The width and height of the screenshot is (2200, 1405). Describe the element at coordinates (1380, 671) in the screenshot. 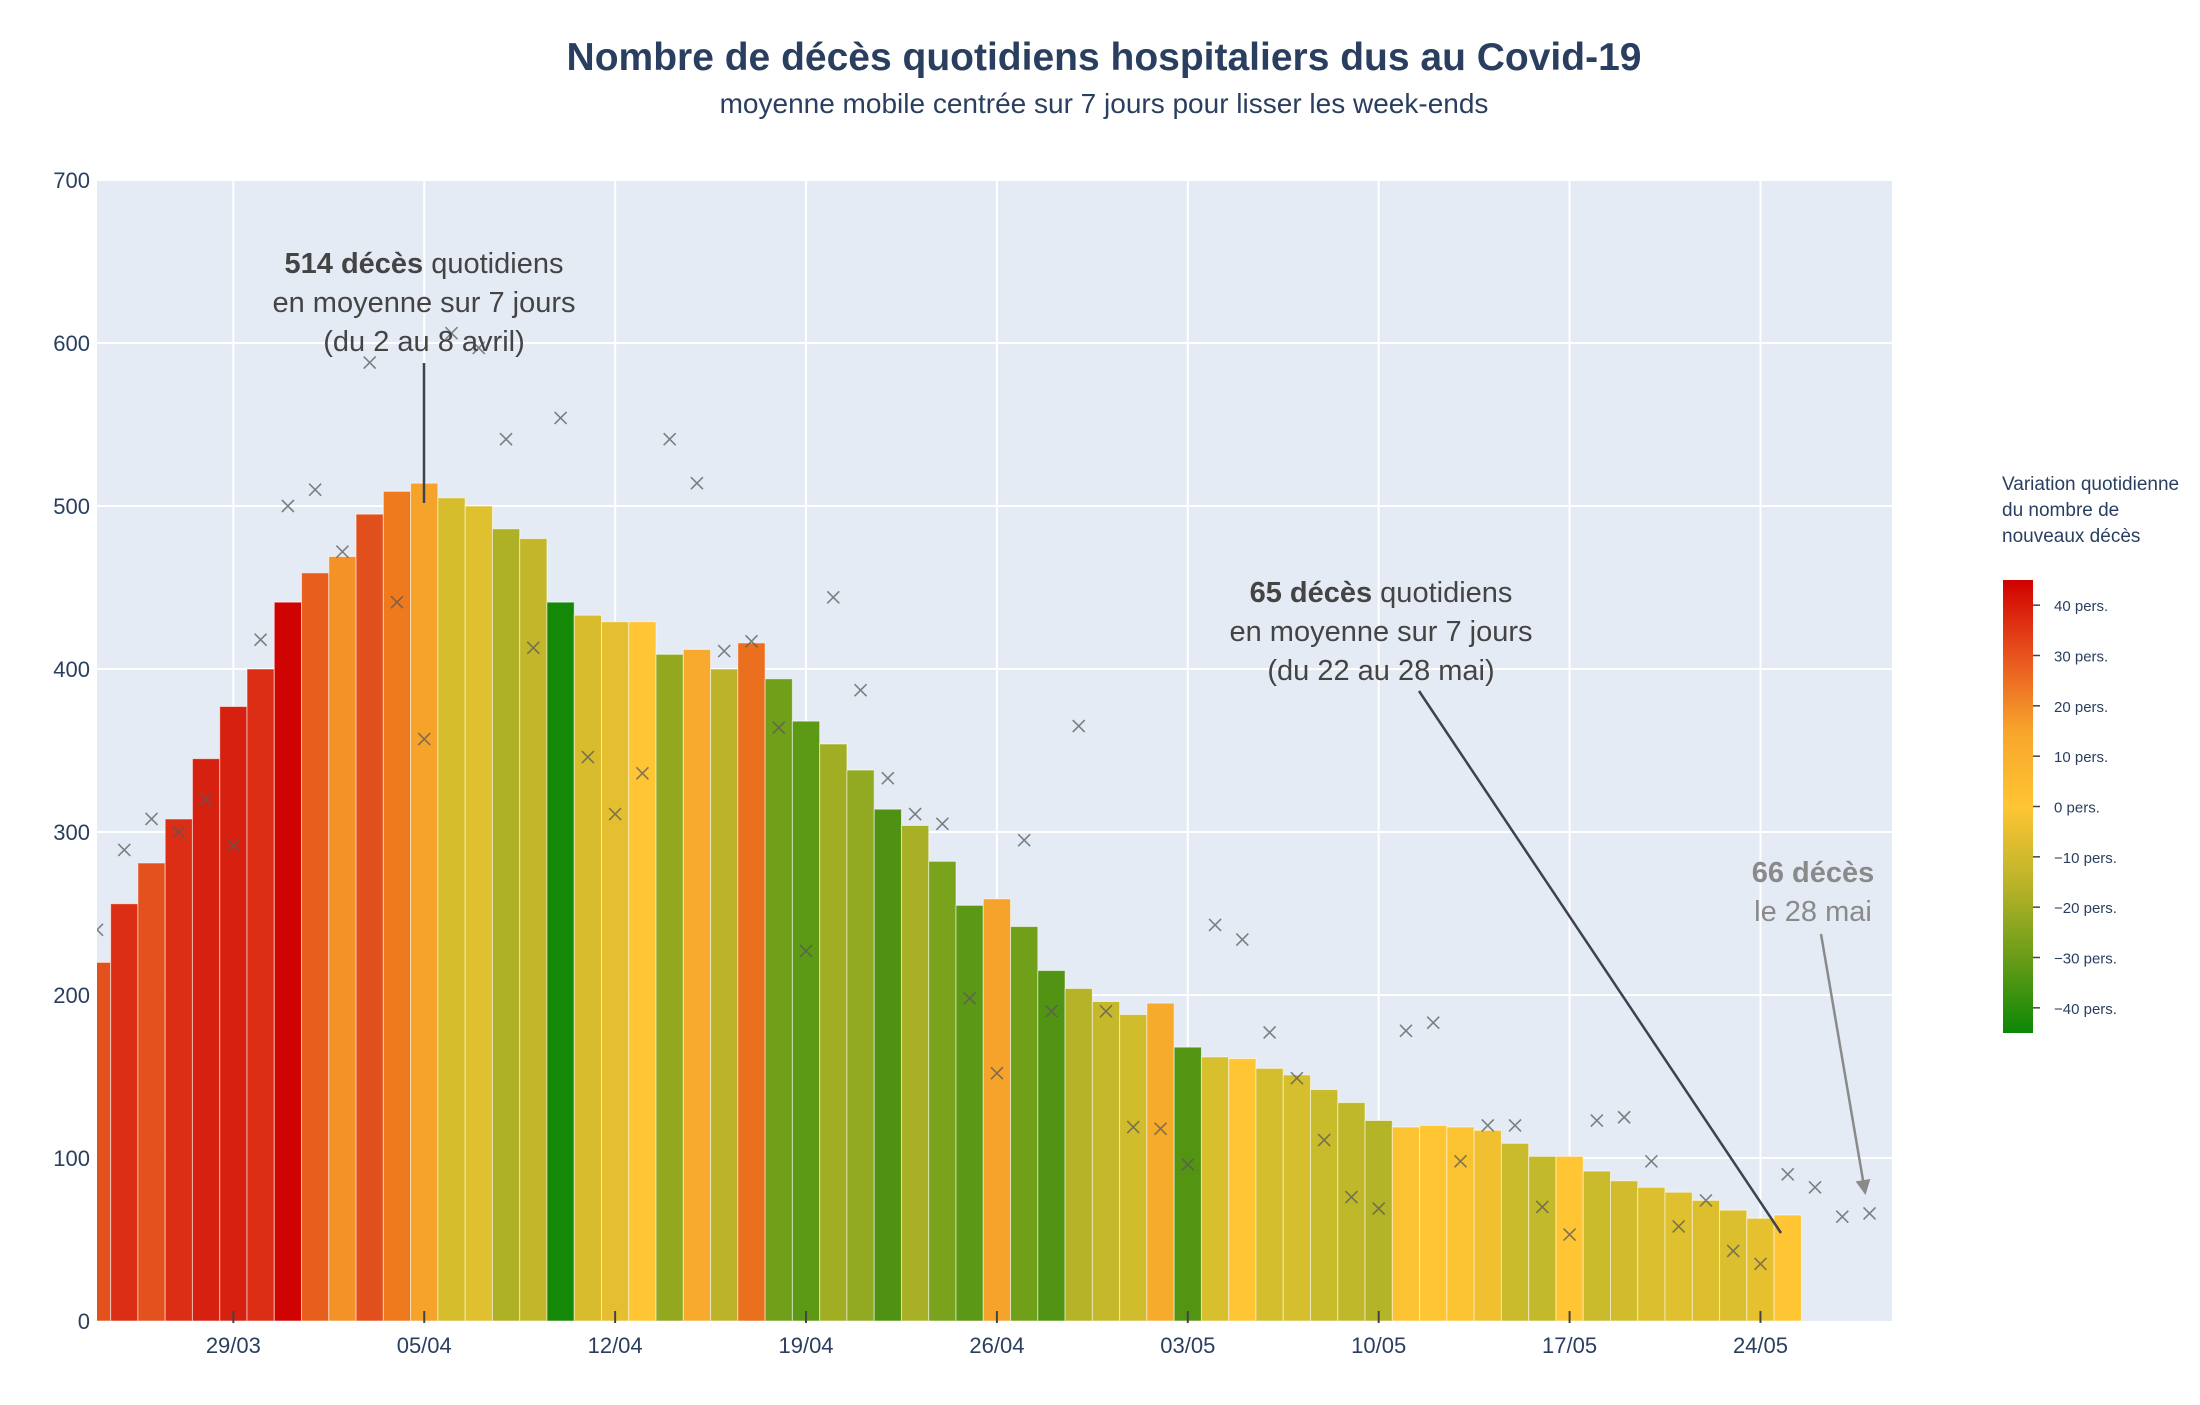

I see `annotation-line-3: (du 22 au 28 mai)` at that location.